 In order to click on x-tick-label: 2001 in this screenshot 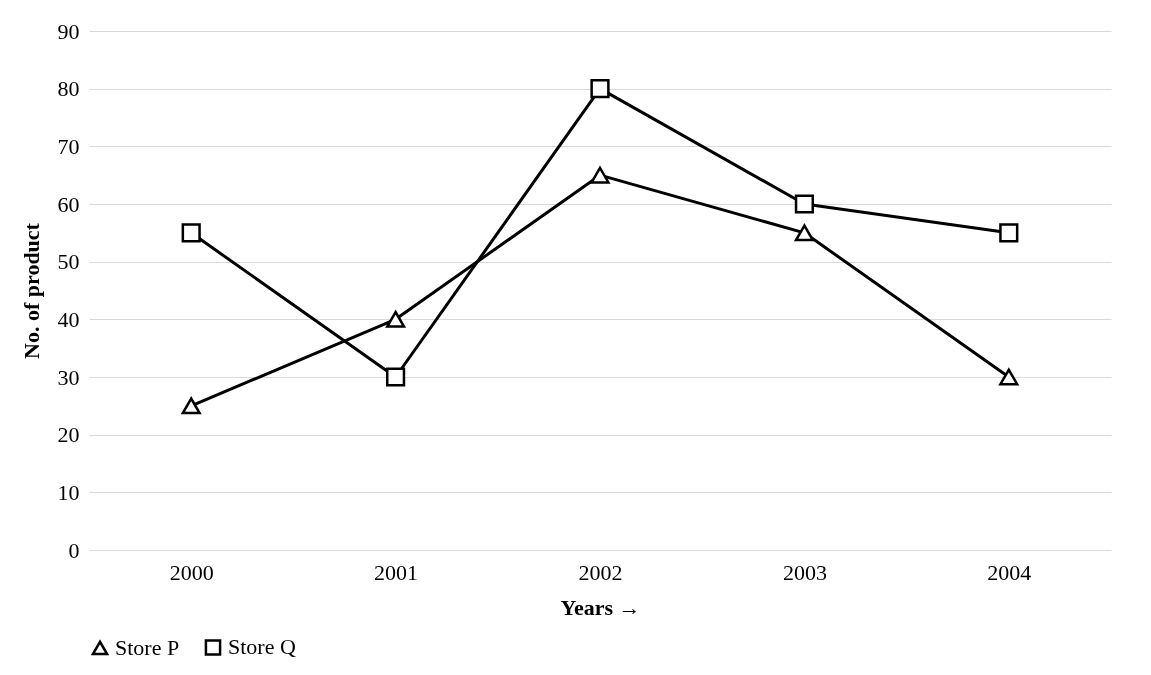, I will do `click(396, 572)`.